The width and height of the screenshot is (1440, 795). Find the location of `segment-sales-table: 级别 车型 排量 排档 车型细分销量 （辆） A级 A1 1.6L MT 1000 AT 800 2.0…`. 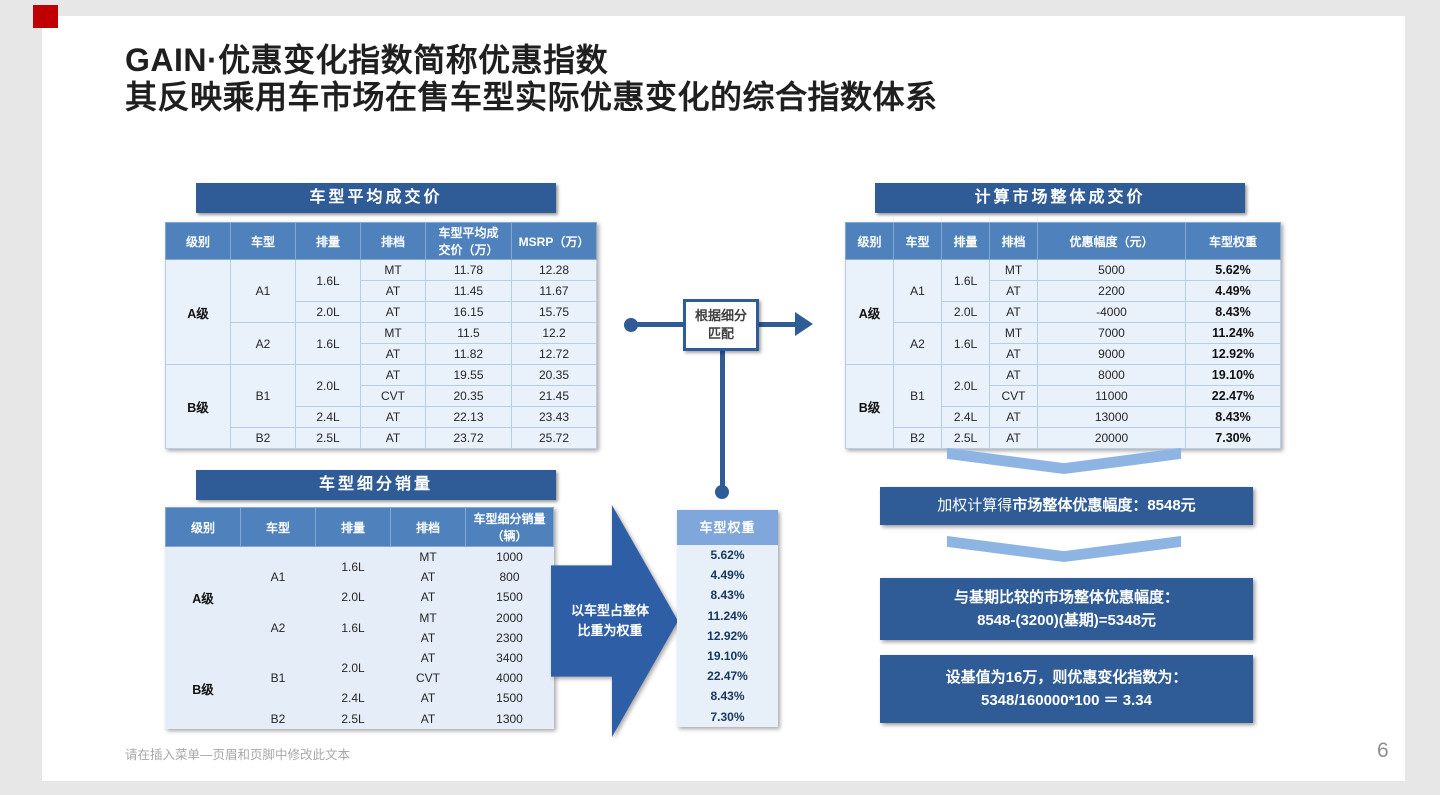

segment-sales-table: 级别 车型 排量 排档 车型细分销量 （辆） A级 A1 1.6L MT 1000 AT 800 2.0… is located at coordinates (359, 618).